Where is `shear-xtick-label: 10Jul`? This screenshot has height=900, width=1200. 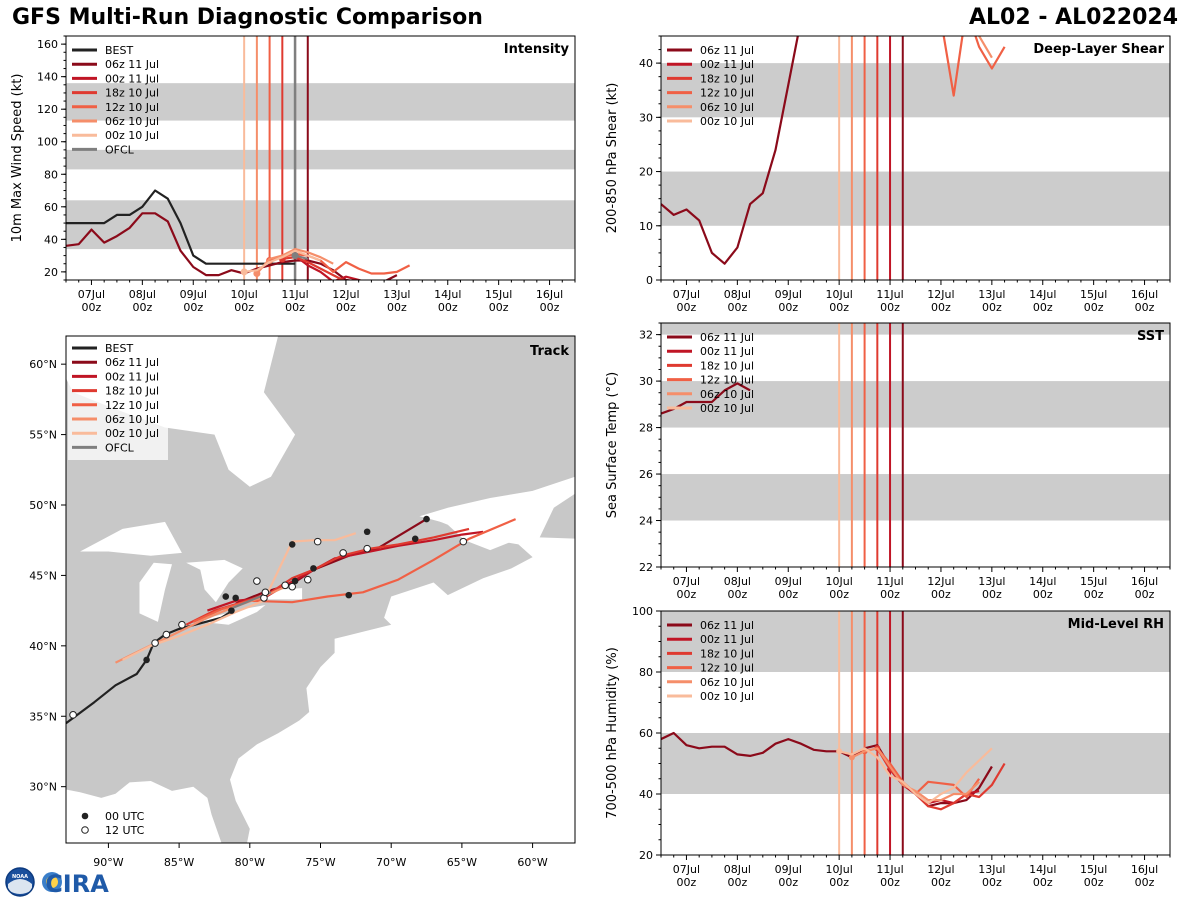
shear-xtick-label: 10Jul is located at coordinates (839, 294).